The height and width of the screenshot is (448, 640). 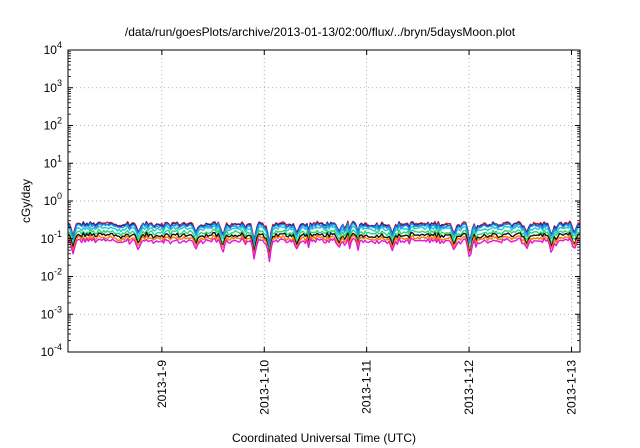 What do you see at coordinates (51, 237) in the screenshot?
I see `y-tick-label: 10⁻¹` at bounding box center [51, 237].